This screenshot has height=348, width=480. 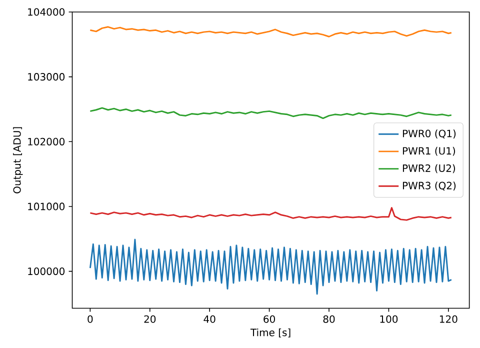 What do you see at coordinates (329, 319) in the screenshot?
I see `x-tick-label: 80` at bounding box center [329, 319].